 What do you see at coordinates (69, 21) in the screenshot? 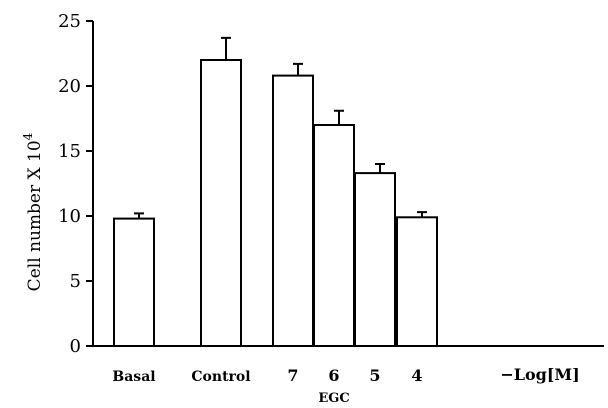
I see `y-tick-label: 25` at bounding box center [69, 21].